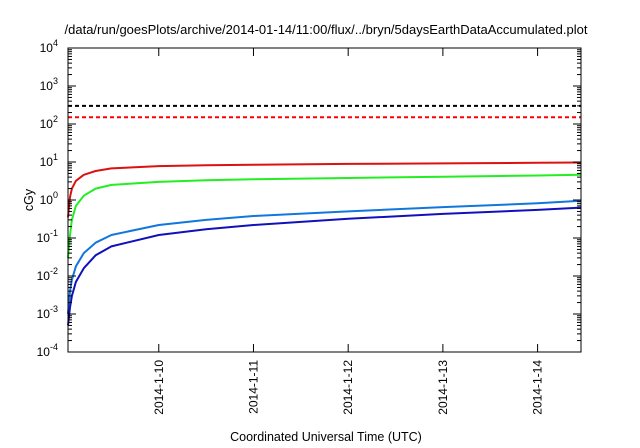 This screenshot has height=448, width=640. What do you see at coordinates (324, 111) in the screenshot?
I see `threshold-lines` at bounding box center [324, 111].